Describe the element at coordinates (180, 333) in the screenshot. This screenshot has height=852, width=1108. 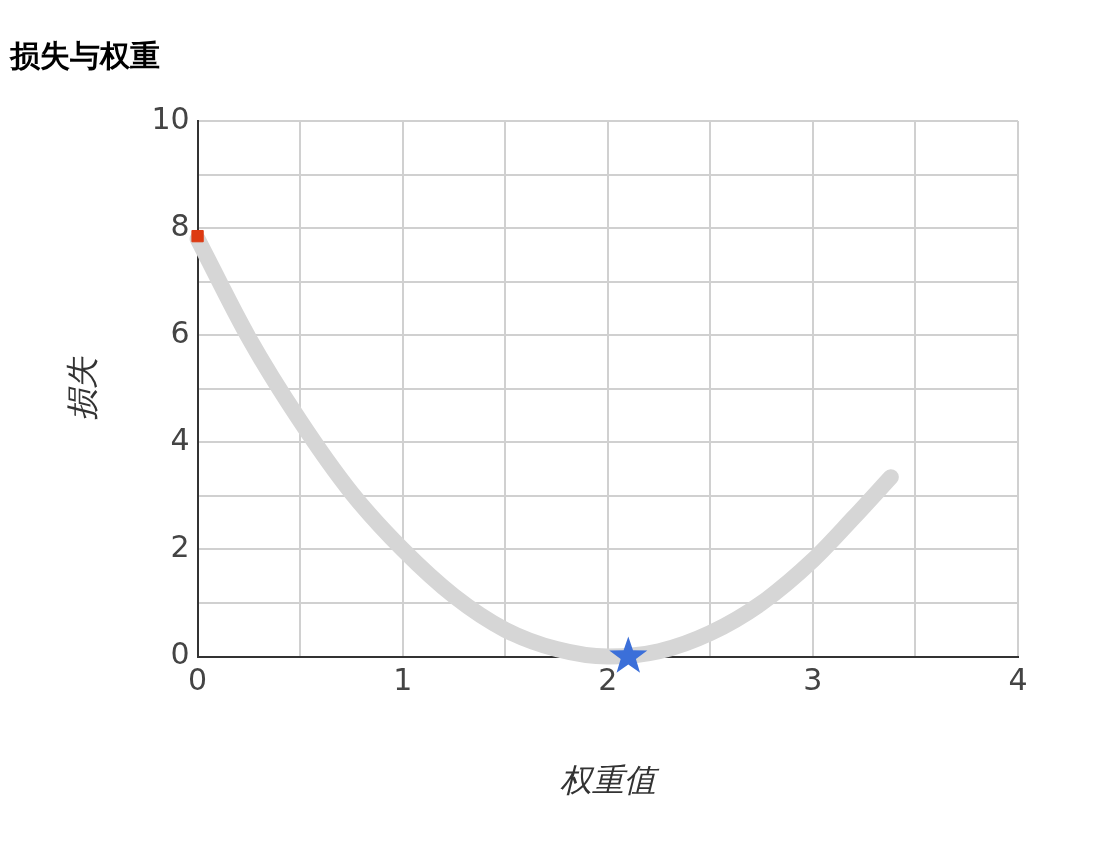
I see `y-tick-label: 6` at that location.